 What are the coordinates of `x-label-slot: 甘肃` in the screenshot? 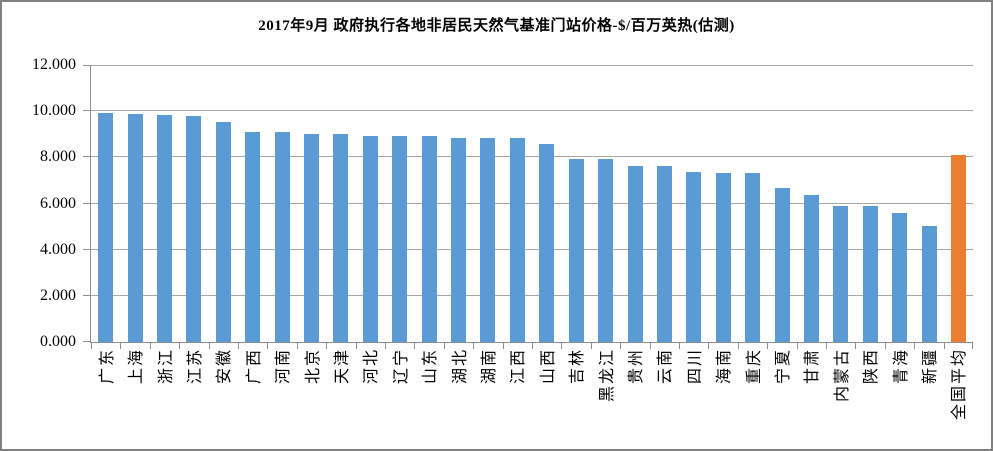 It's located at (810, 397).